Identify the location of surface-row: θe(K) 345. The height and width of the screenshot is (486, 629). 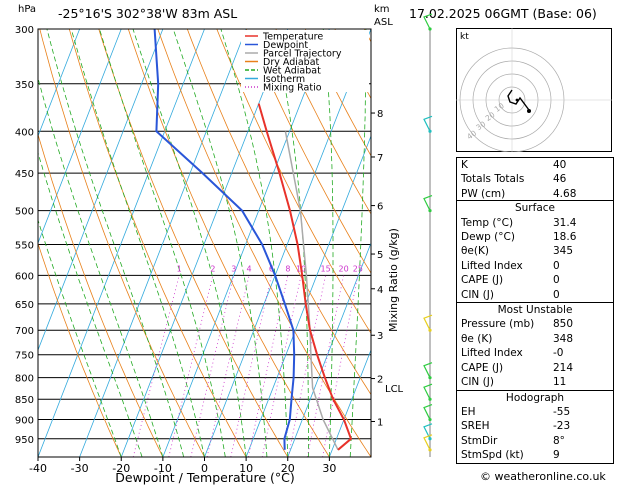
(535, 251).